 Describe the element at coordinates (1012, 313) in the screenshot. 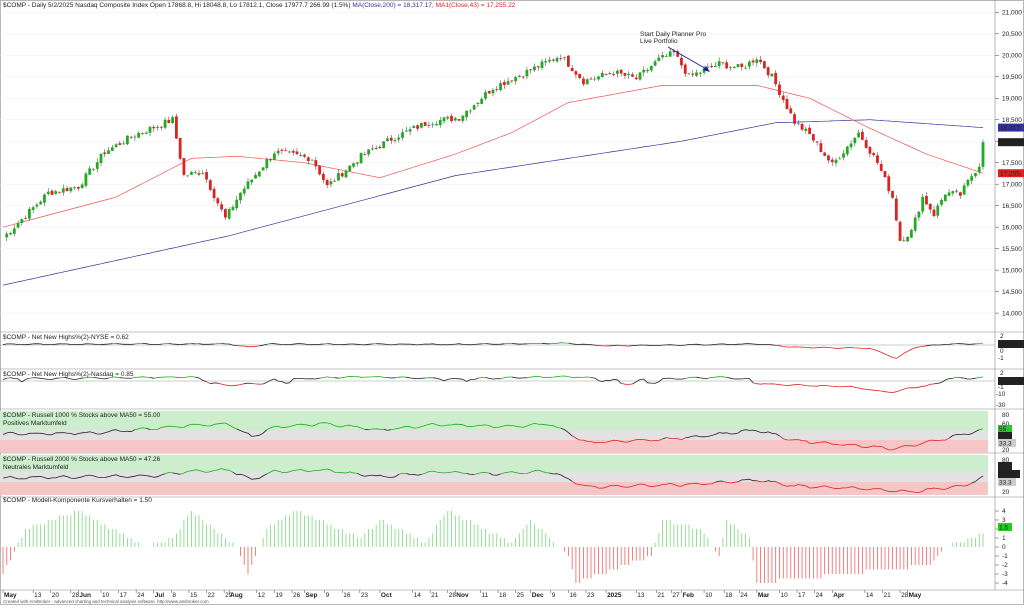

I see `price-tick-label: 14,000` at that location.